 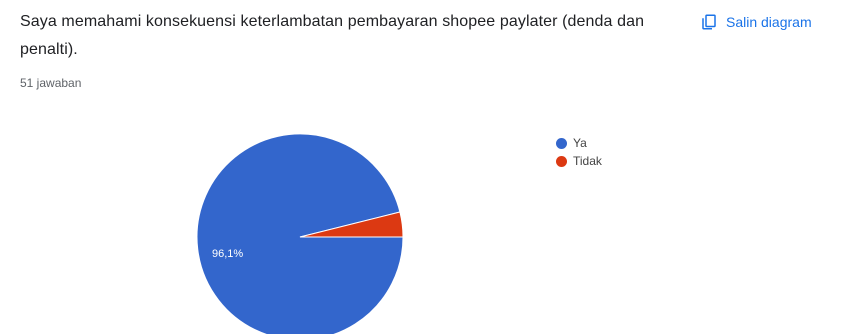 I want to click on pie-slice-ya, so click(x=300, y=233).